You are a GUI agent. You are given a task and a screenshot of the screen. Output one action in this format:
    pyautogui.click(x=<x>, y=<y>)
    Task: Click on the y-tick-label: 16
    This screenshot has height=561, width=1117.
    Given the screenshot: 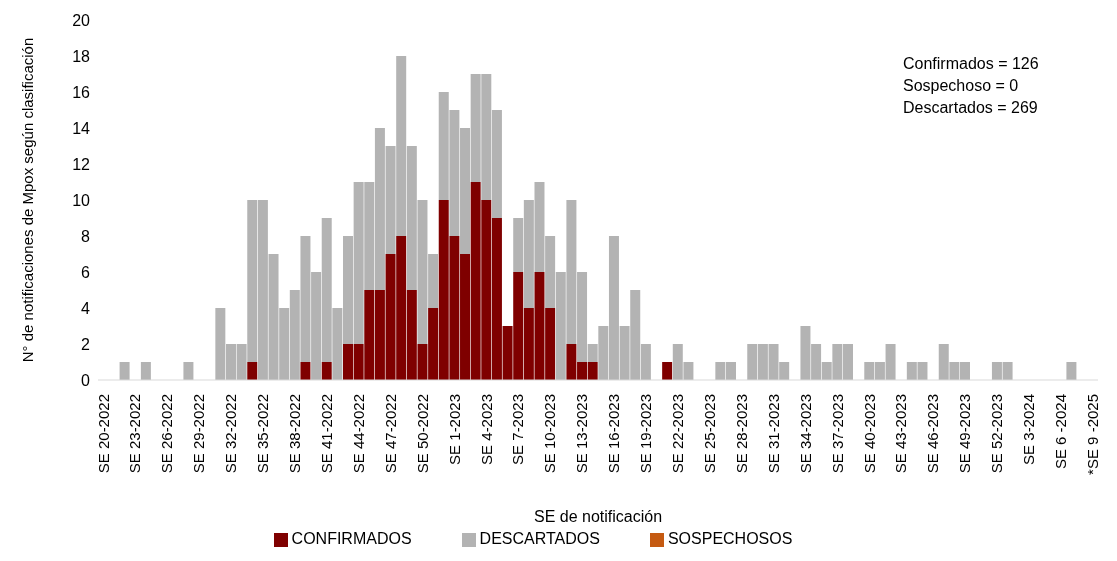 What is the action you would take?
    pyautogui.click(x=81, y=92)
    